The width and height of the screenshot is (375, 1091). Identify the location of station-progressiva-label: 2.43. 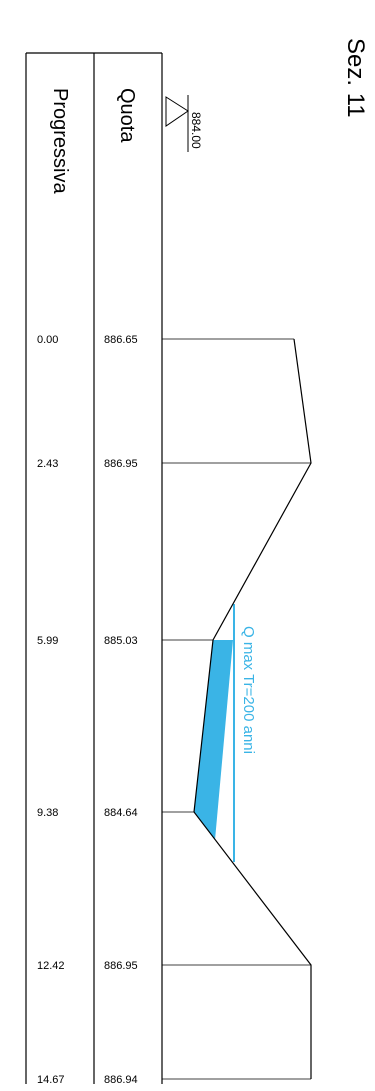
(47, 464).